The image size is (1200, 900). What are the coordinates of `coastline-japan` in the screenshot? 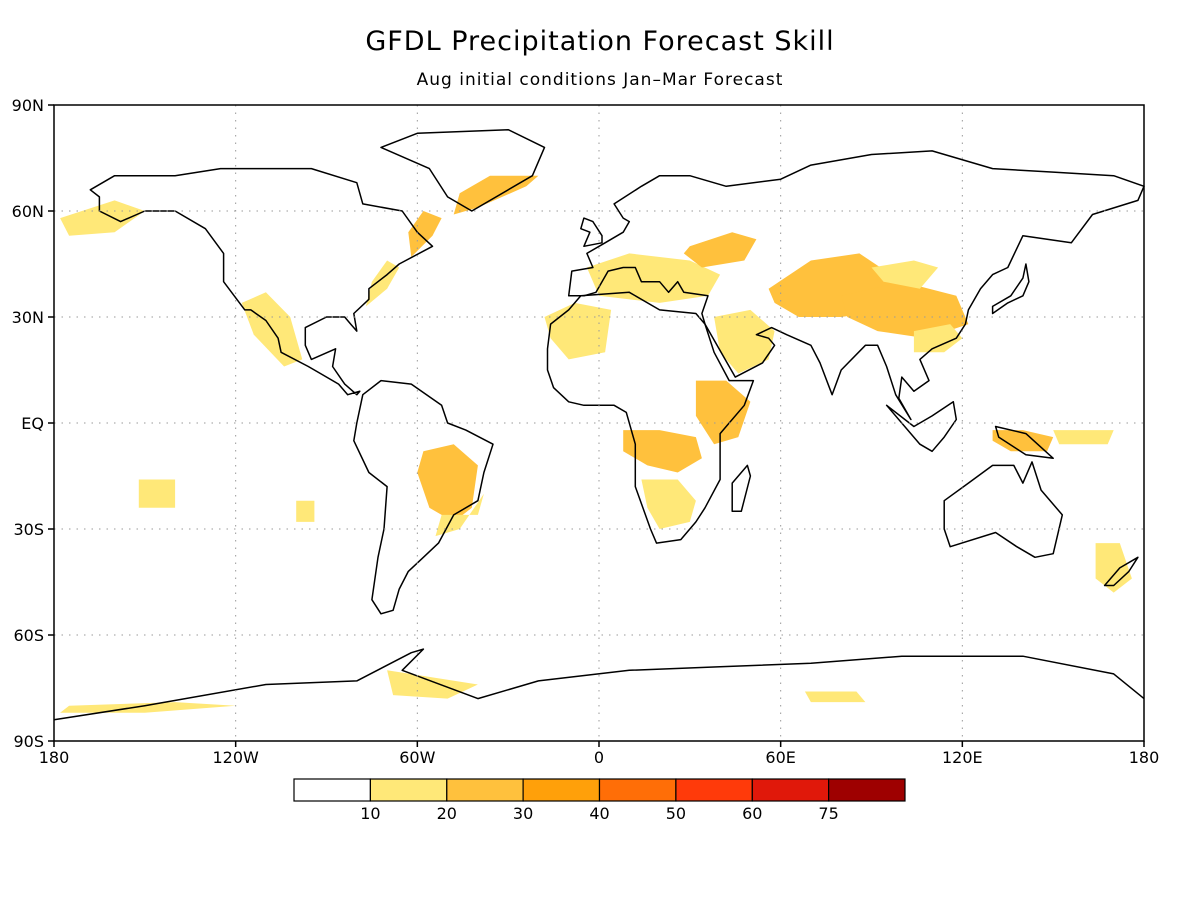 It's located at (1010, 289).